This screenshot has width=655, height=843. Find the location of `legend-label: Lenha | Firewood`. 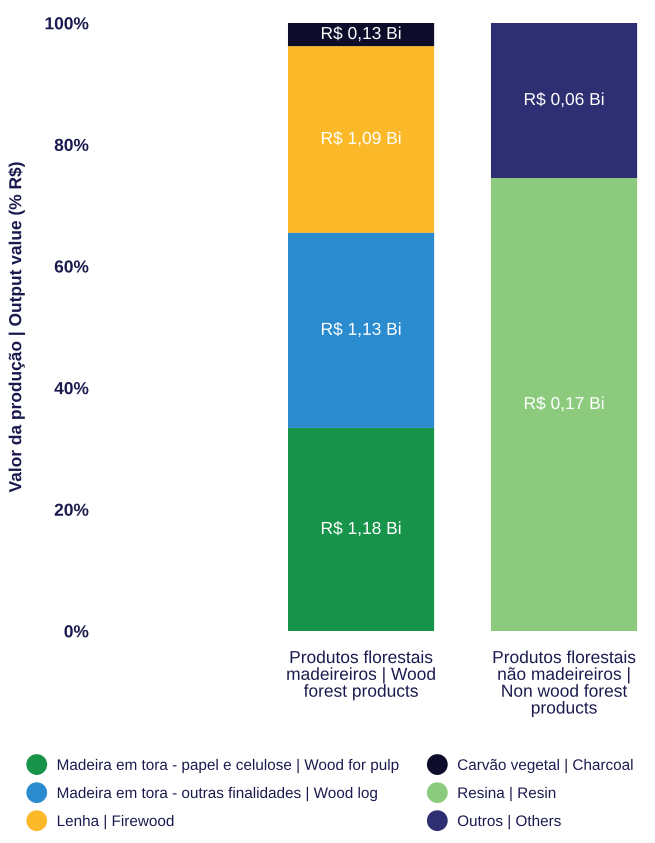

legend-label: Lenha | Firewood is located at coordinates (116, 822).